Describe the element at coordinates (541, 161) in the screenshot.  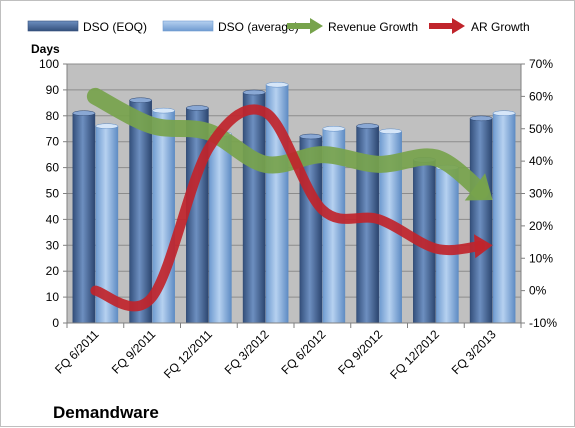
I see `y2-tick-label-5: 40%` at that location.